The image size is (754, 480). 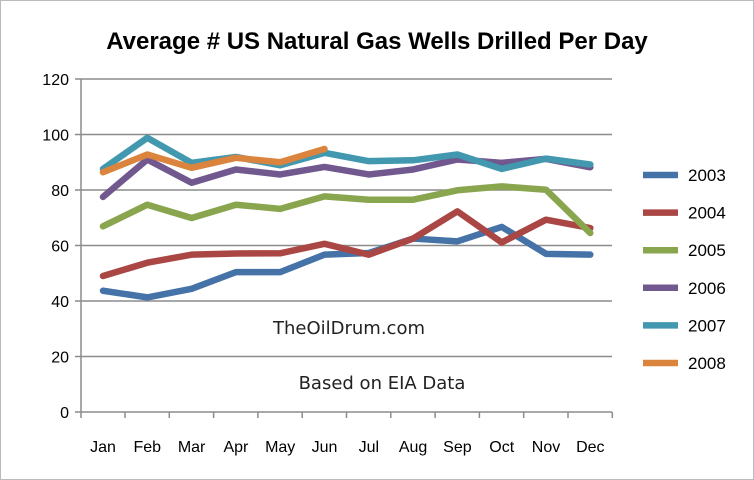 What do you see at coordinates (707, 175) in the screenshot?
I see `legend-label-2003: 2003` at bounding box center [707, 175].